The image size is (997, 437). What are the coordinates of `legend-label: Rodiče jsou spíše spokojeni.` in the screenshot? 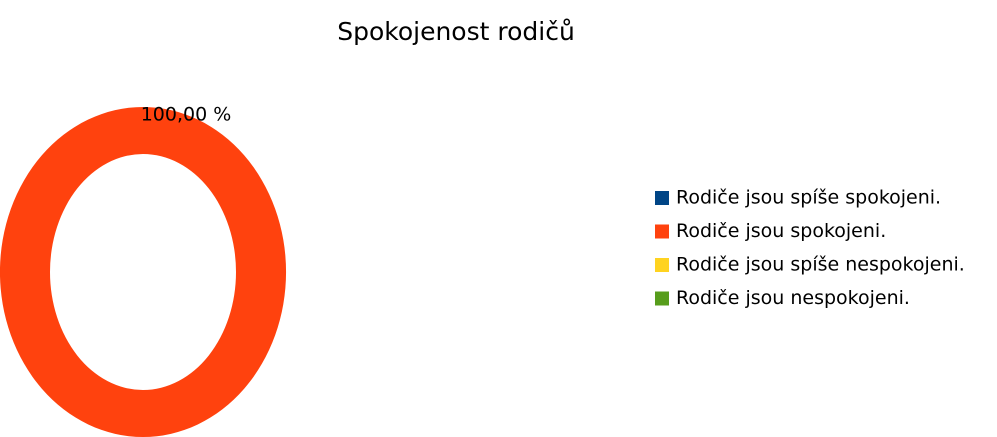 It's located at (808, 198).